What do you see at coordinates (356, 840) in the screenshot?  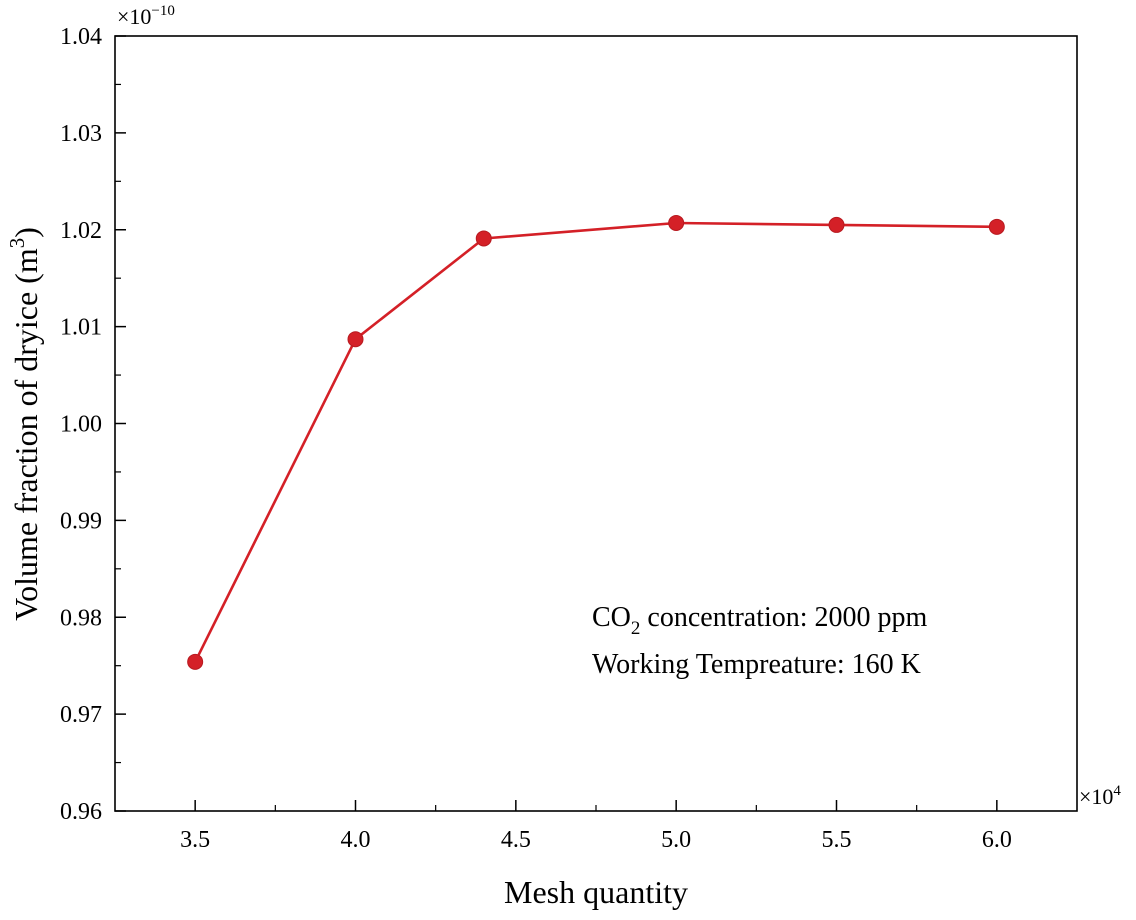 I see `x-tick-label: 4.0` at bounding box center [356, 840].